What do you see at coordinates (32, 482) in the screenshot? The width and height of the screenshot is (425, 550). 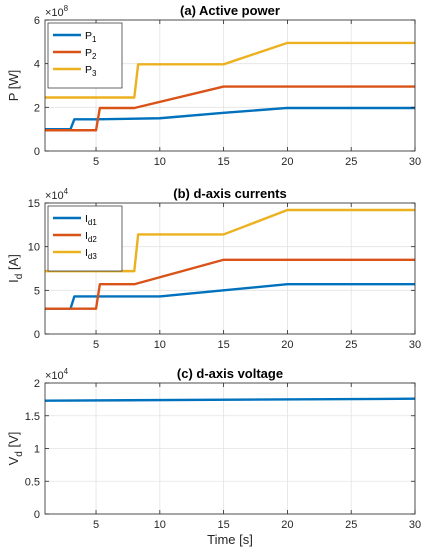 I see `y-tick-label: 0.5` at bounding box center [32, 482].